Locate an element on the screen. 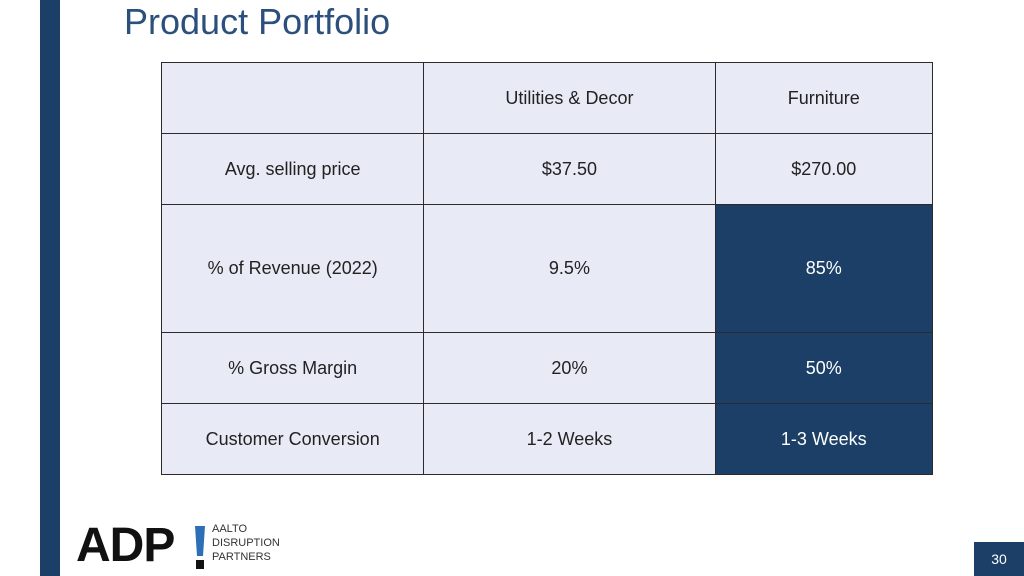  table-header-row: Utilities & Decor Furniture is located at coordinates (547, 98).